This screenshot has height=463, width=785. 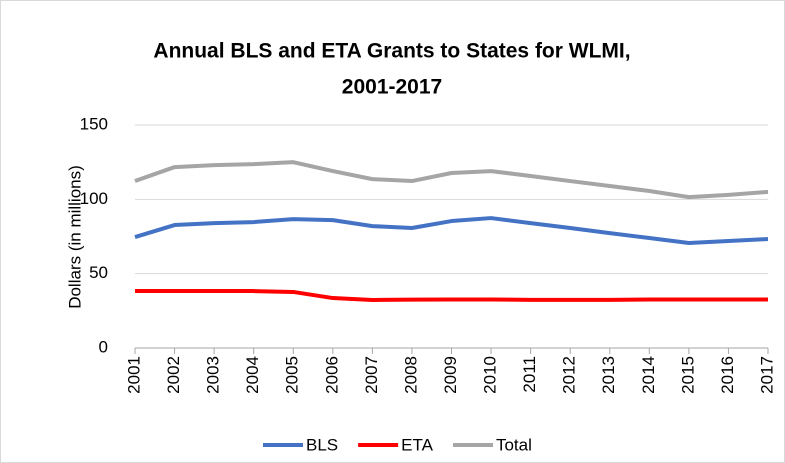 What do you see at coordinates (417, 444) in the screenshot?
I see `legend-label: ETA` at bounding box center [417, 444].